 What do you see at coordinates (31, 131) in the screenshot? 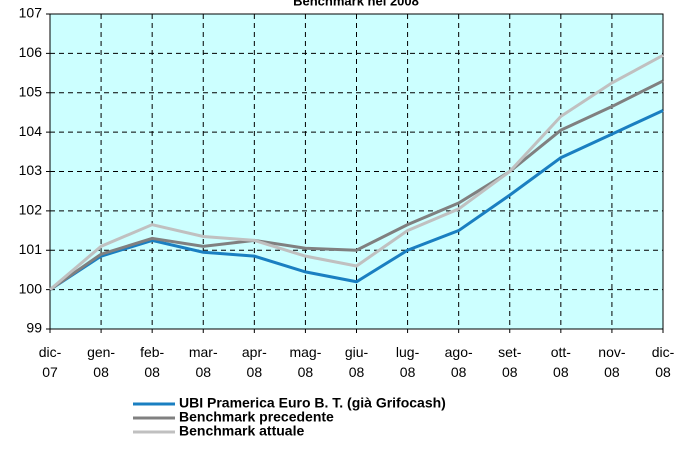
I see `y-tick-label: 104` at bounding box center [31, 131].